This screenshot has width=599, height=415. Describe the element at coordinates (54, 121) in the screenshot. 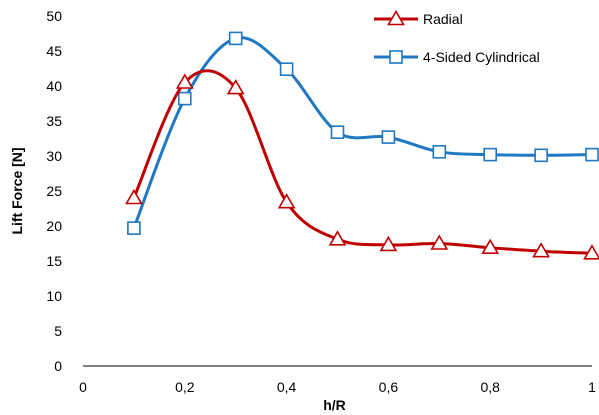

I see `y-tick-label: 35` at that location.